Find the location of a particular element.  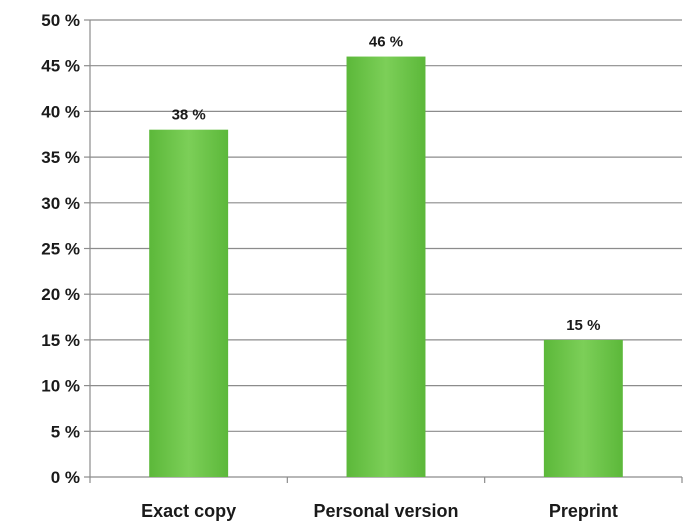

y-tick-label: 25 % is located at coordinates (60, 249).